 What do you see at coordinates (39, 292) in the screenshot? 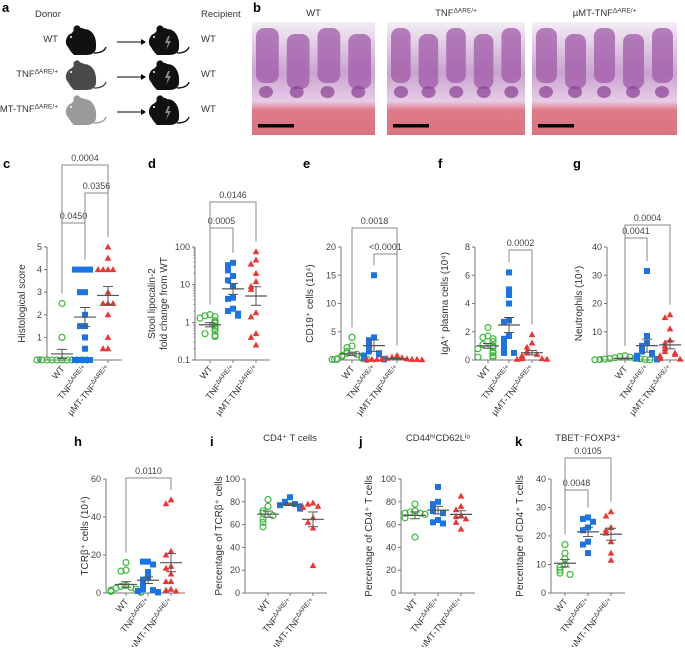
I see `y-tick-label: 3` at bounding box center [39, 292].